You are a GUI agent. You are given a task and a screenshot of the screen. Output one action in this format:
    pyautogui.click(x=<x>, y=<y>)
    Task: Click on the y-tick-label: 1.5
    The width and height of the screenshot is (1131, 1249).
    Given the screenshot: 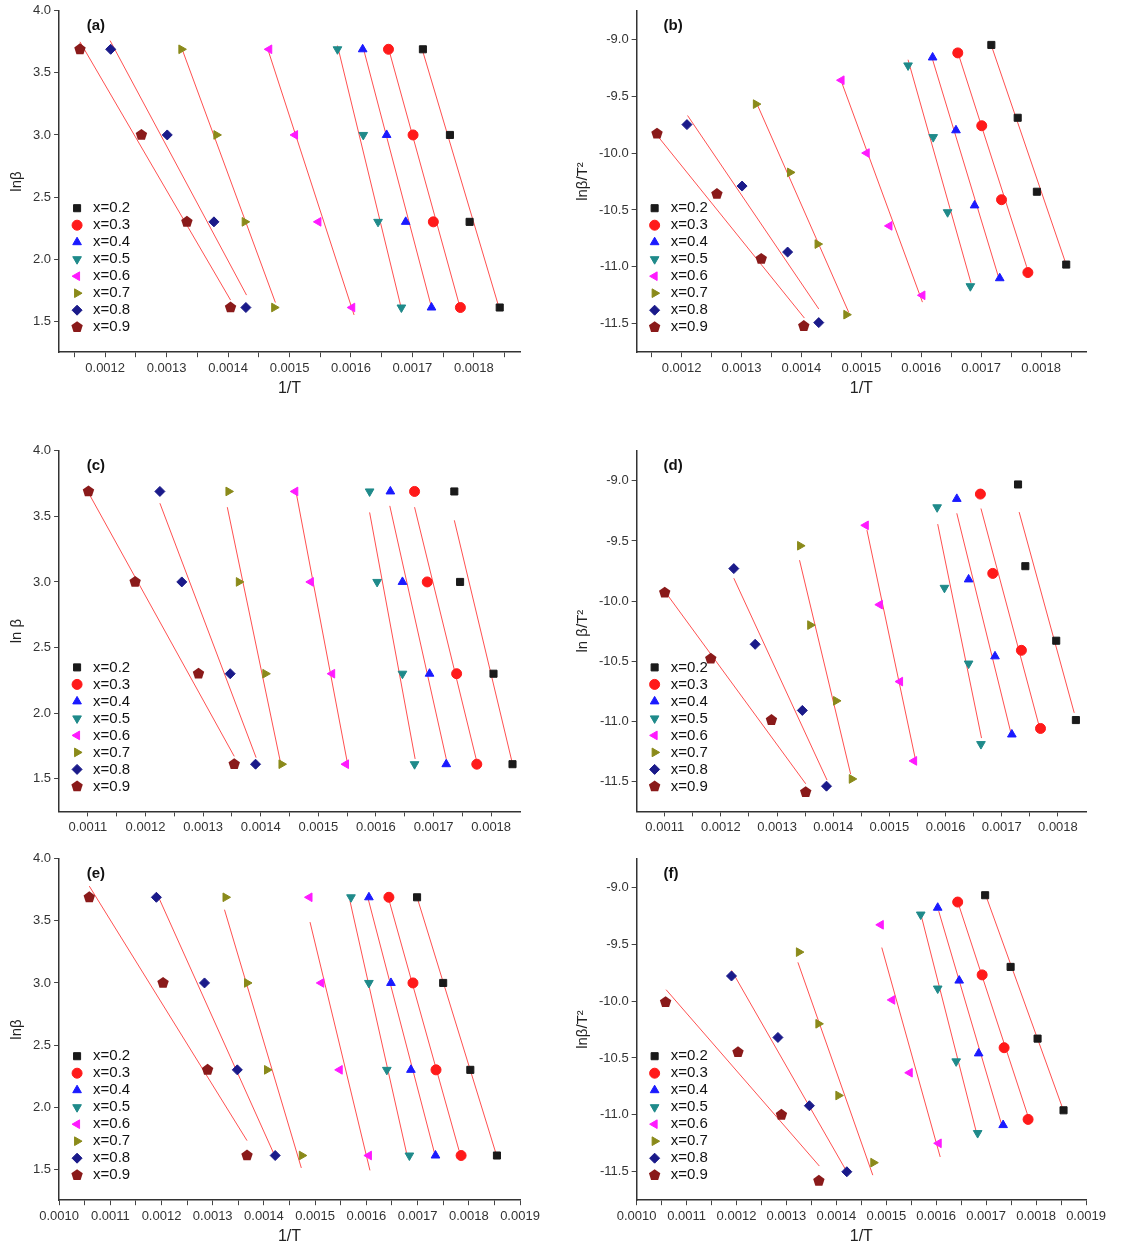 What is the action you would take?
    pyautogui.click(x=42, y=320)
    